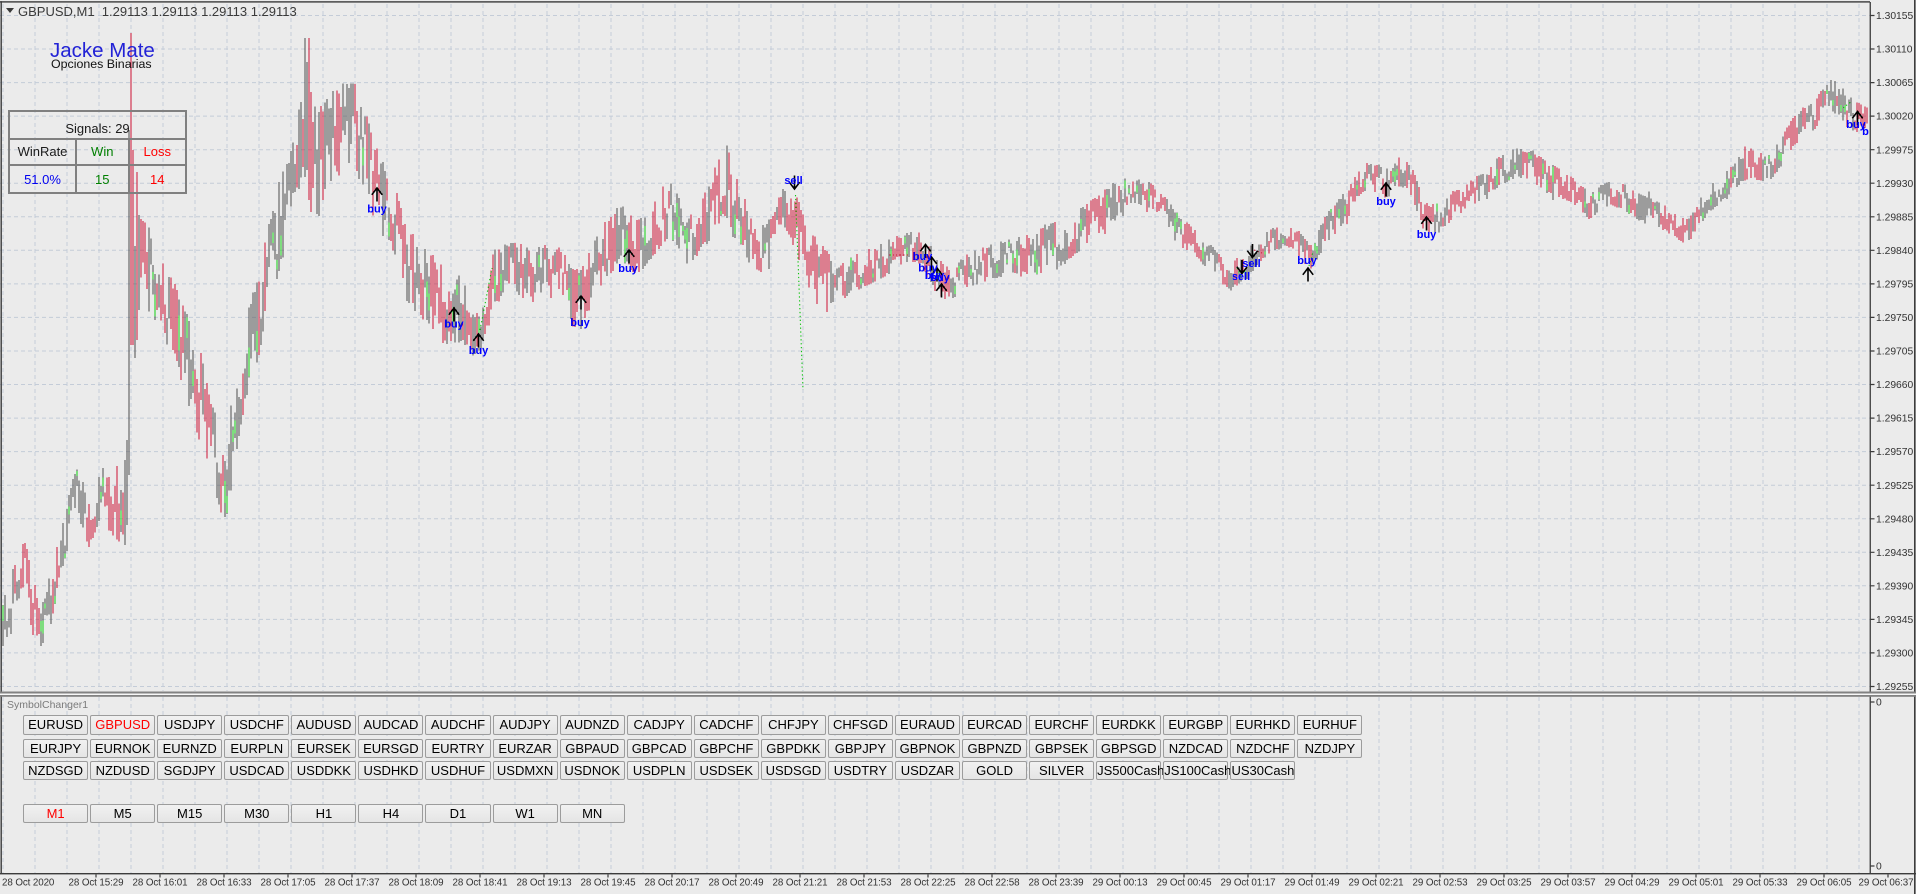 This screenshot has width=1916, height=894. Describe the element at coordinates (1825, 883) in the screenshot. I see `svg-text: 29 Oct 06:05` at that location.